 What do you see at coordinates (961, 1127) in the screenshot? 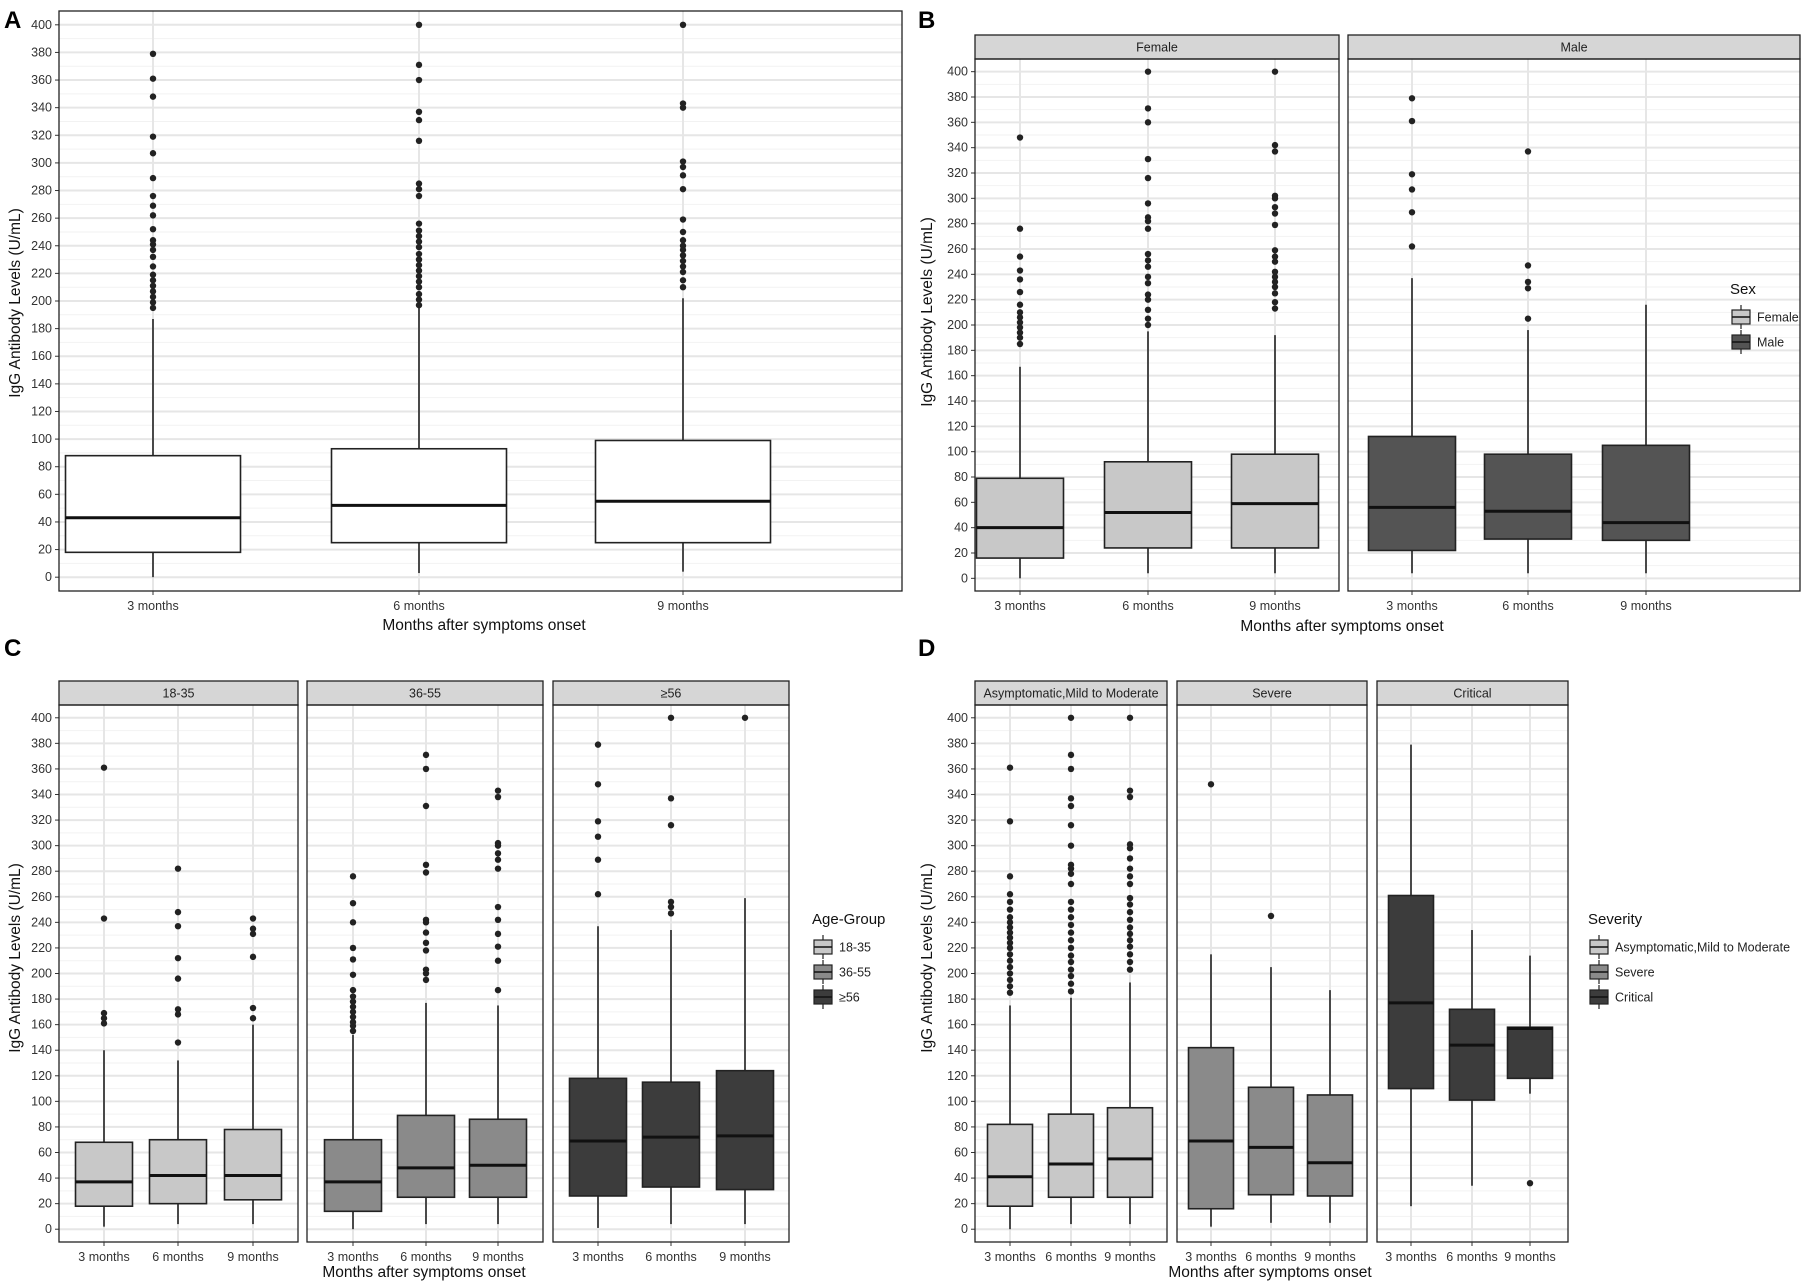
I see `y-tick-label: 80` at bounding box center [961, 1127].